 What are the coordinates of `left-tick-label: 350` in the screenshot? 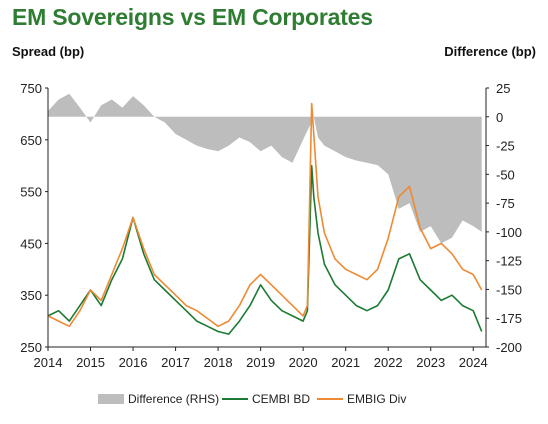 It's located at (31, 295).